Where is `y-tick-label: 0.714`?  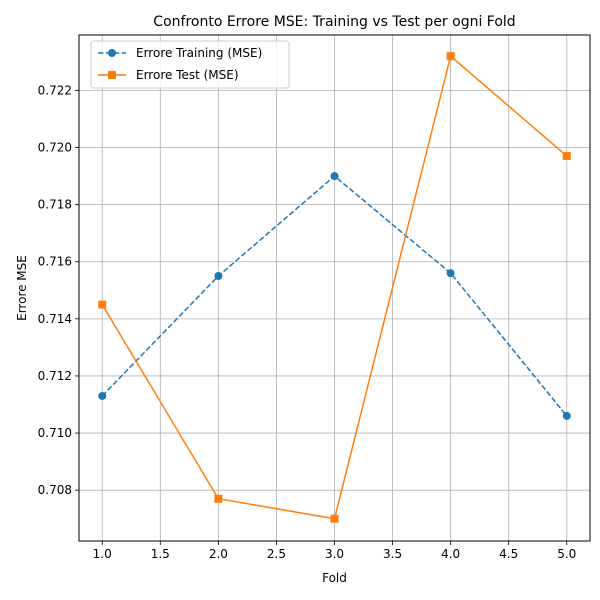 y-tick-label: 0.714 is located at coordinates (55, 319).